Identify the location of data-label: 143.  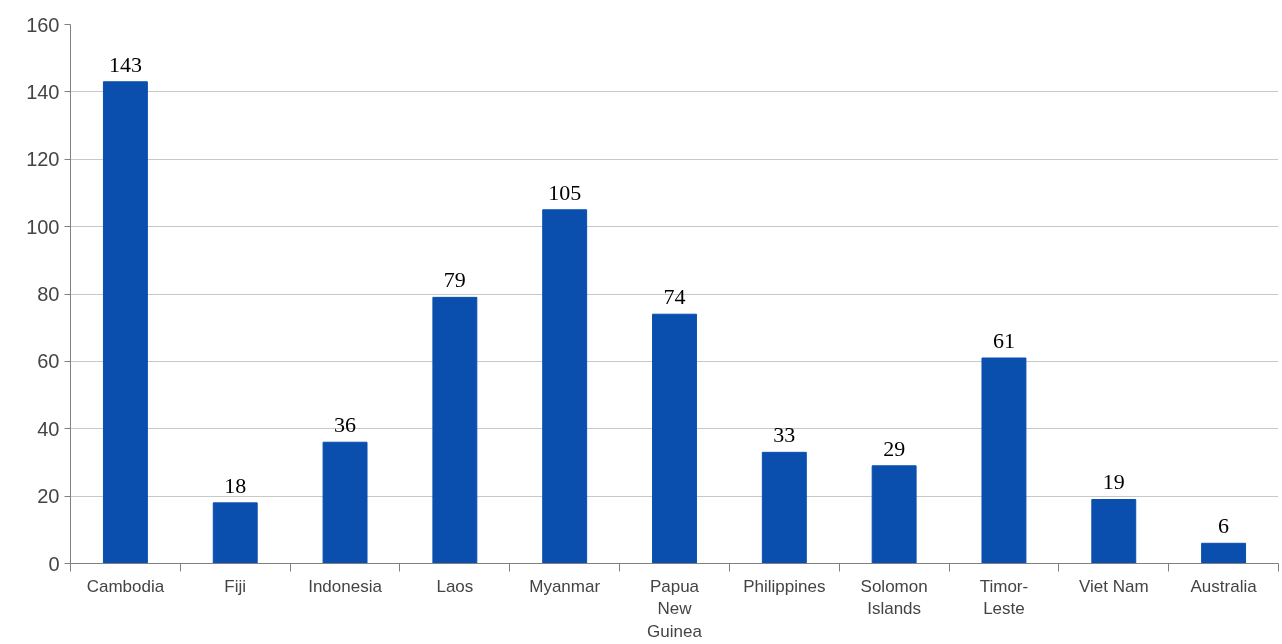
(125, 64).